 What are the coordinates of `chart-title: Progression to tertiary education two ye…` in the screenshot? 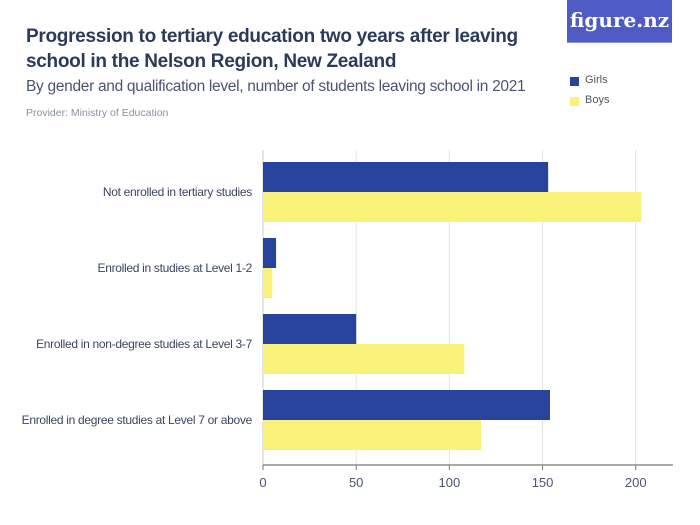 It's located at (272, 49).